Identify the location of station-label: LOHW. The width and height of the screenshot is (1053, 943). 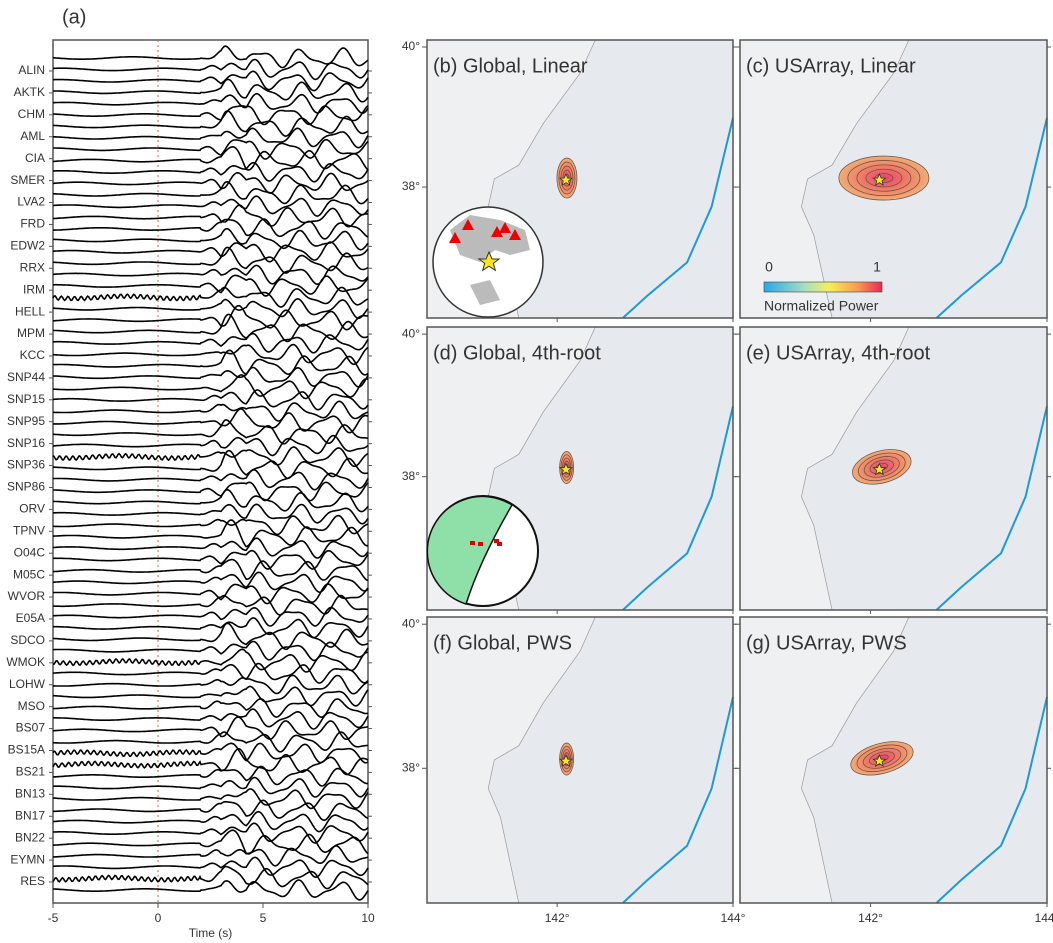
(27, 684).